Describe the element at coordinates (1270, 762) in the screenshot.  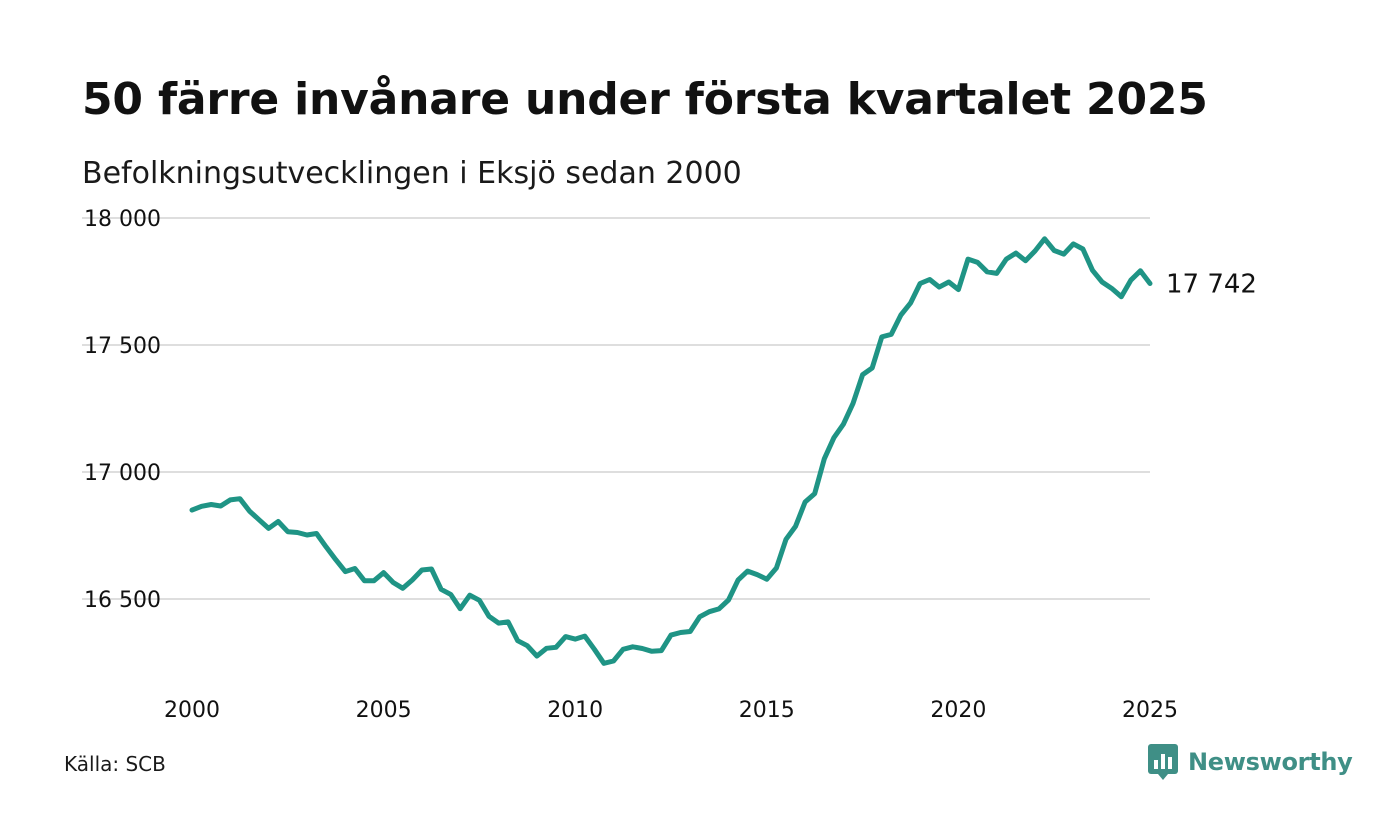
I see `brand-name: Newsworthy` at that location.